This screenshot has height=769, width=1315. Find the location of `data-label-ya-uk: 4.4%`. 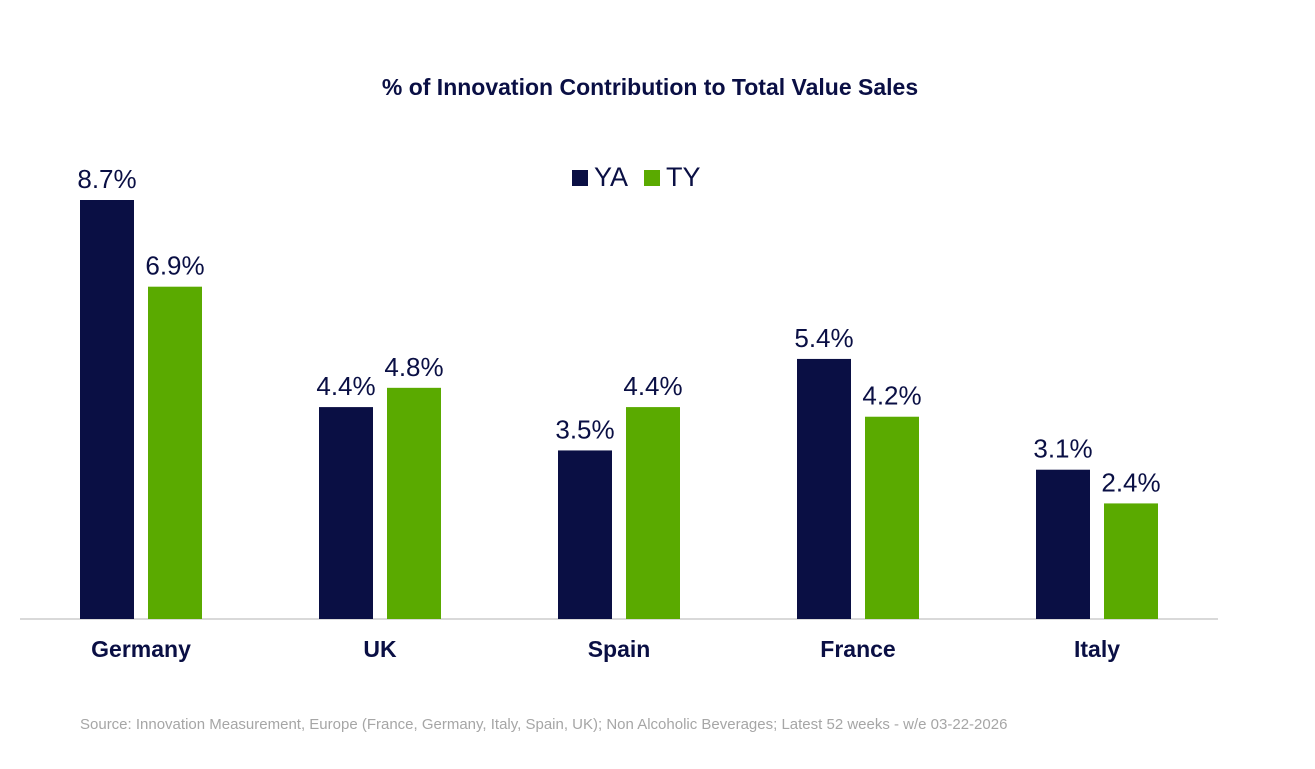

data-label-ya-uk: 4.4% is located at coordinates (345, 386).